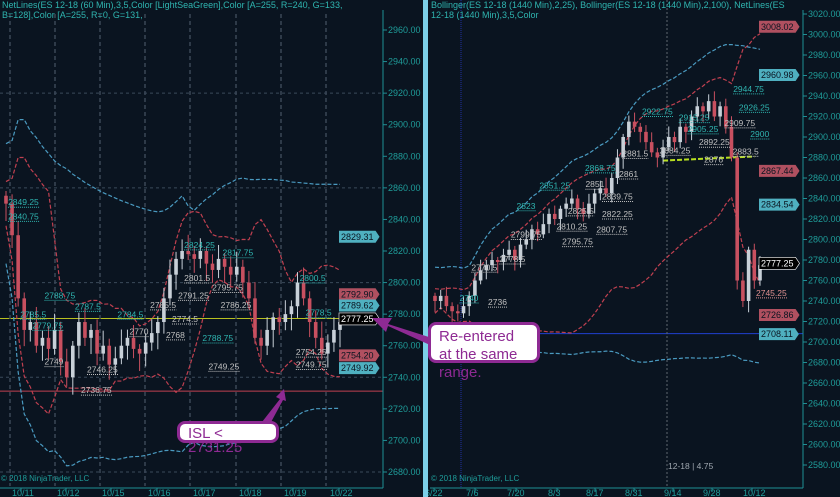 The width and height of the screenshot is (840, 497). I want to click on level-label: 2822.25, so click(617, 214).